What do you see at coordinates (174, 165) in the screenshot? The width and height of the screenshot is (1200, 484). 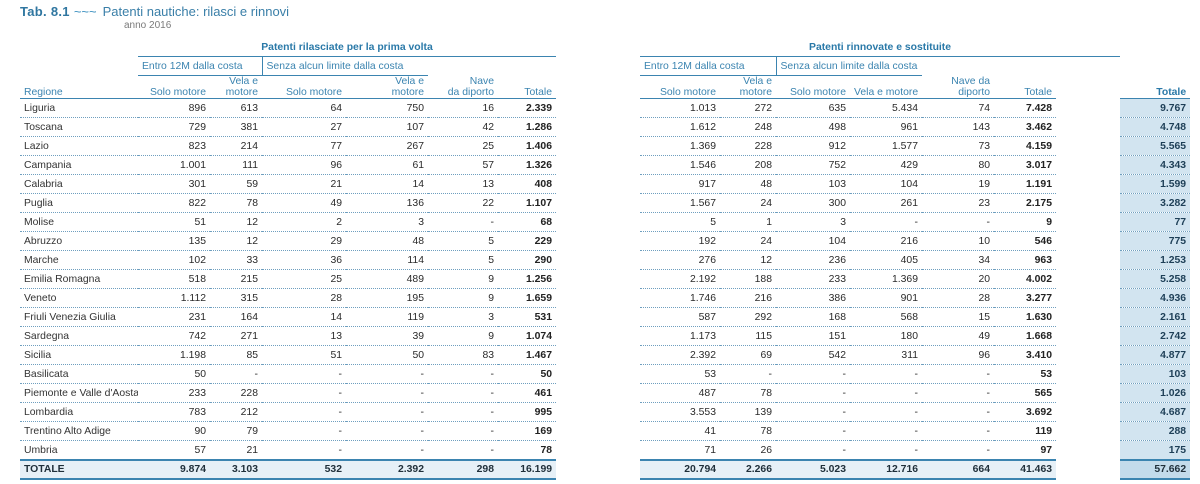 I see `table-cell: 1.001` at bounding box center [174, 165].